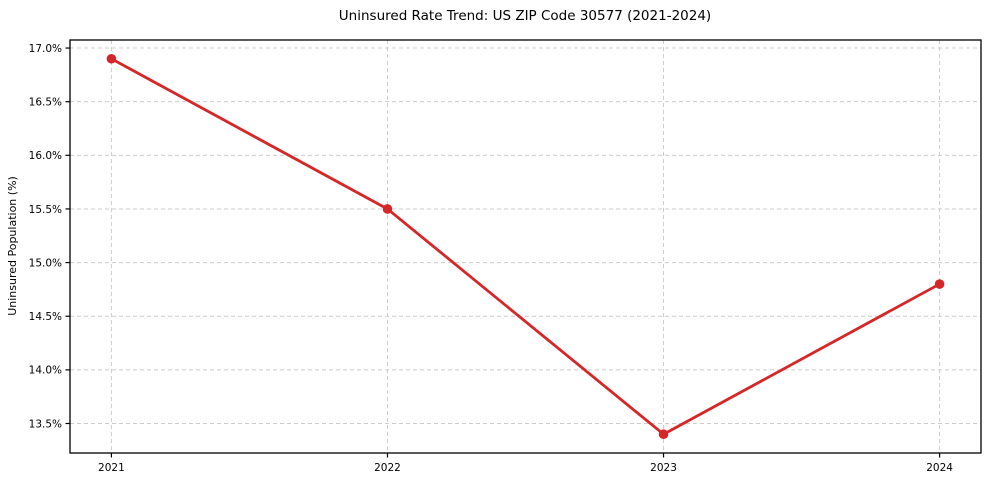  Describe the element at coordinates (45, 156) in the screenshot. I see `y-tick-label: 16.0%` at that location.